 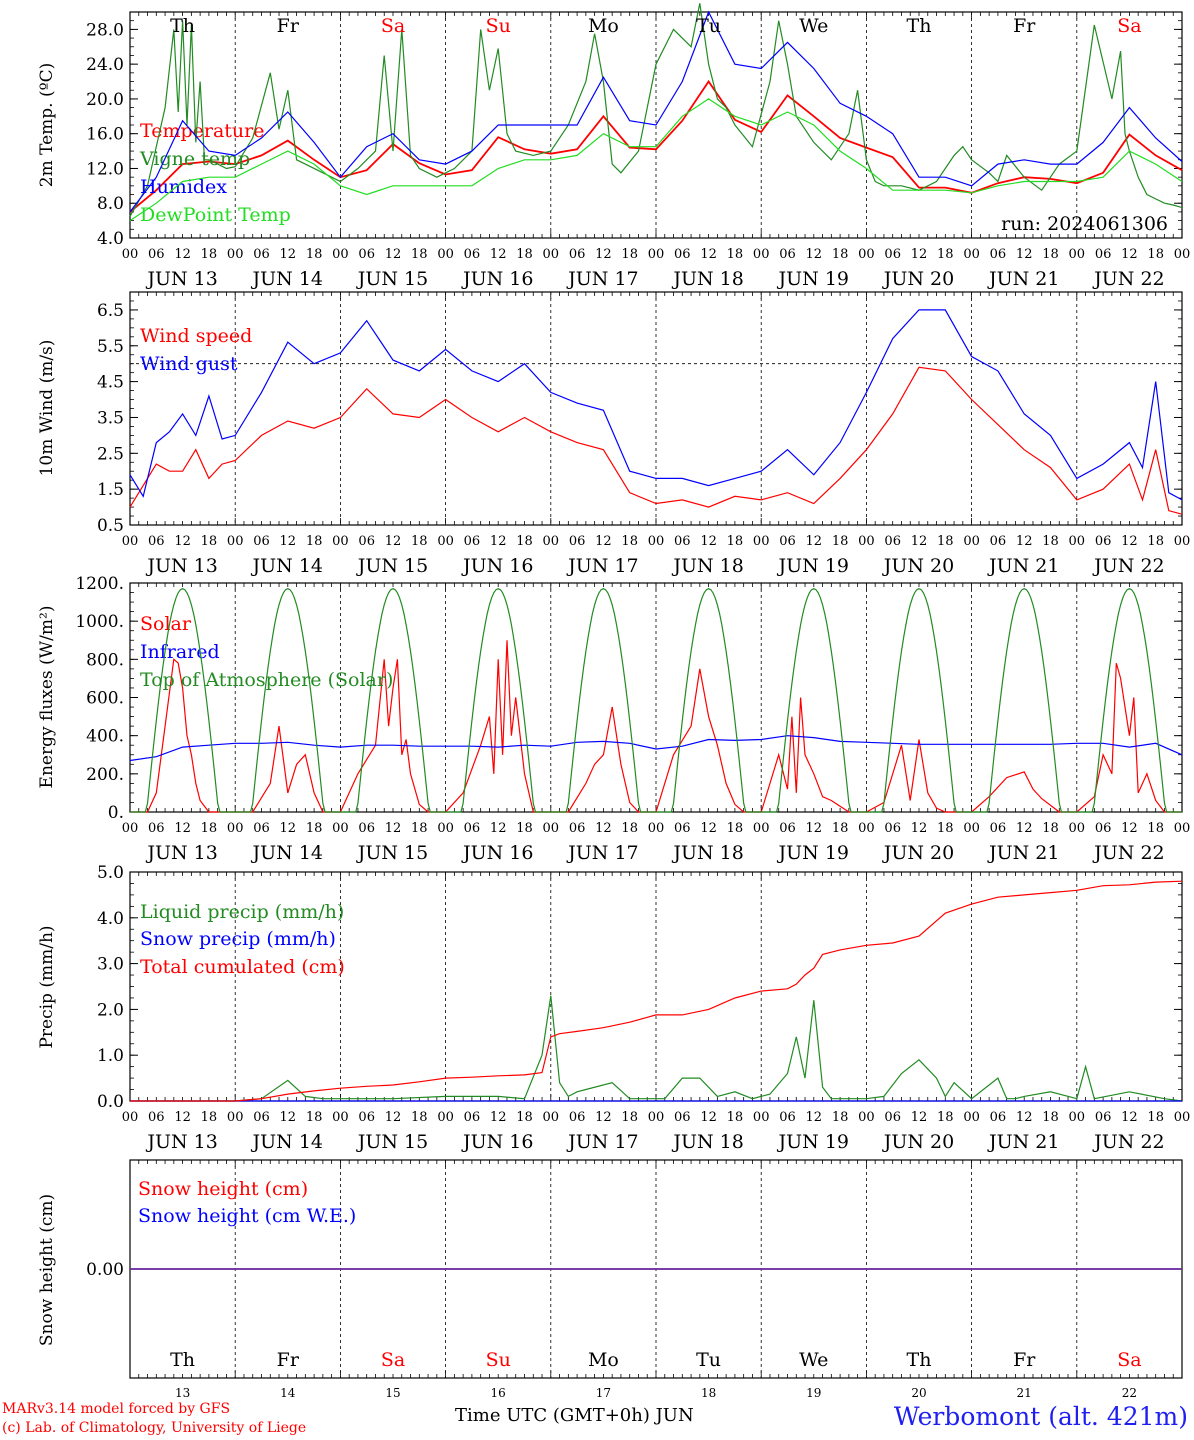 I want to click on y-tick-label: 28.0, so click(x=105, y=30).